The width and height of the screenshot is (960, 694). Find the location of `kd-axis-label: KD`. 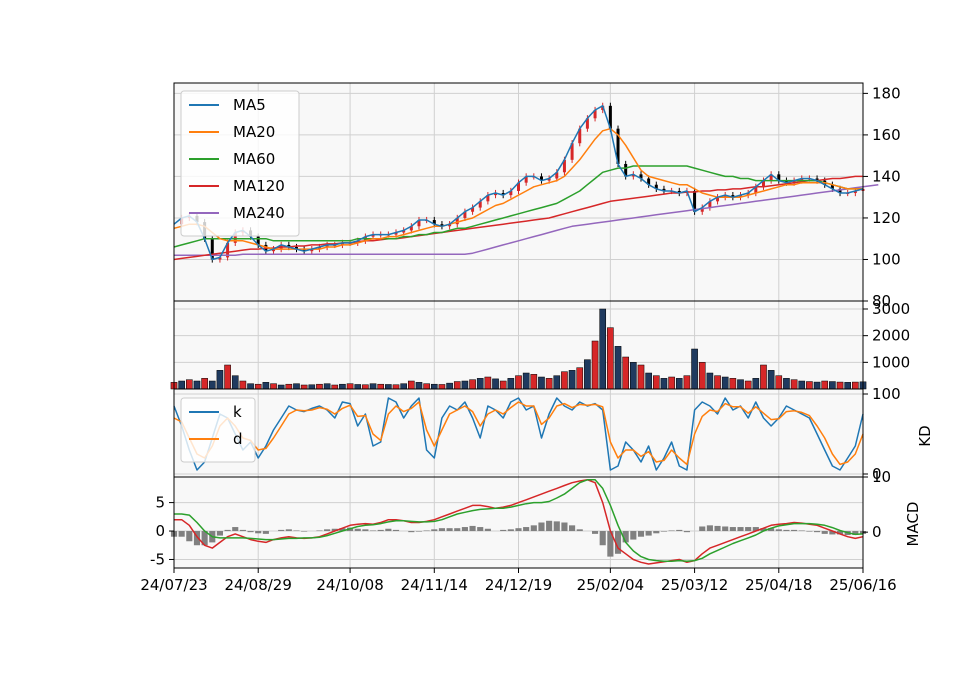

kd-axis-label: KD is located at coordinates (925, 435).